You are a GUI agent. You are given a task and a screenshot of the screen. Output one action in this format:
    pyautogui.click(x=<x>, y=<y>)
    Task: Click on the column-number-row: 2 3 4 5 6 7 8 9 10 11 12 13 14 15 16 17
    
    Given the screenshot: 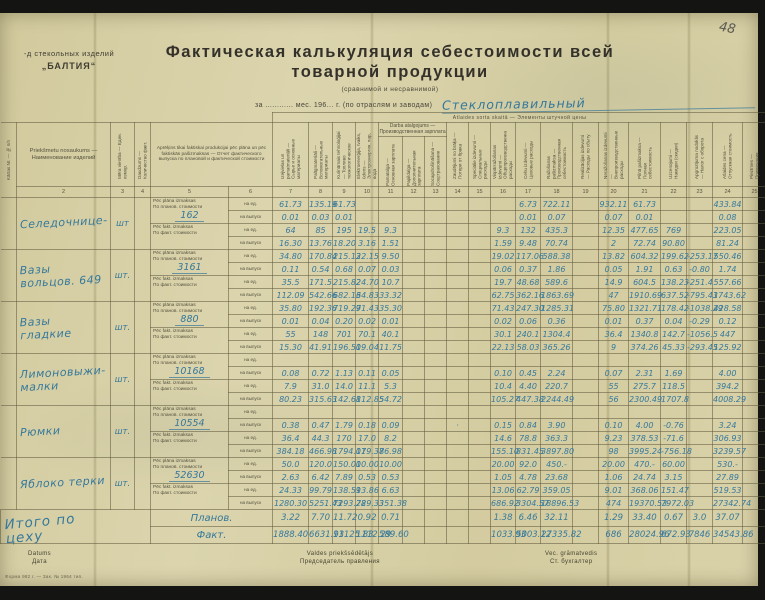 What is the action you would take?
    pyautogui.click(x=383, y=192)
    